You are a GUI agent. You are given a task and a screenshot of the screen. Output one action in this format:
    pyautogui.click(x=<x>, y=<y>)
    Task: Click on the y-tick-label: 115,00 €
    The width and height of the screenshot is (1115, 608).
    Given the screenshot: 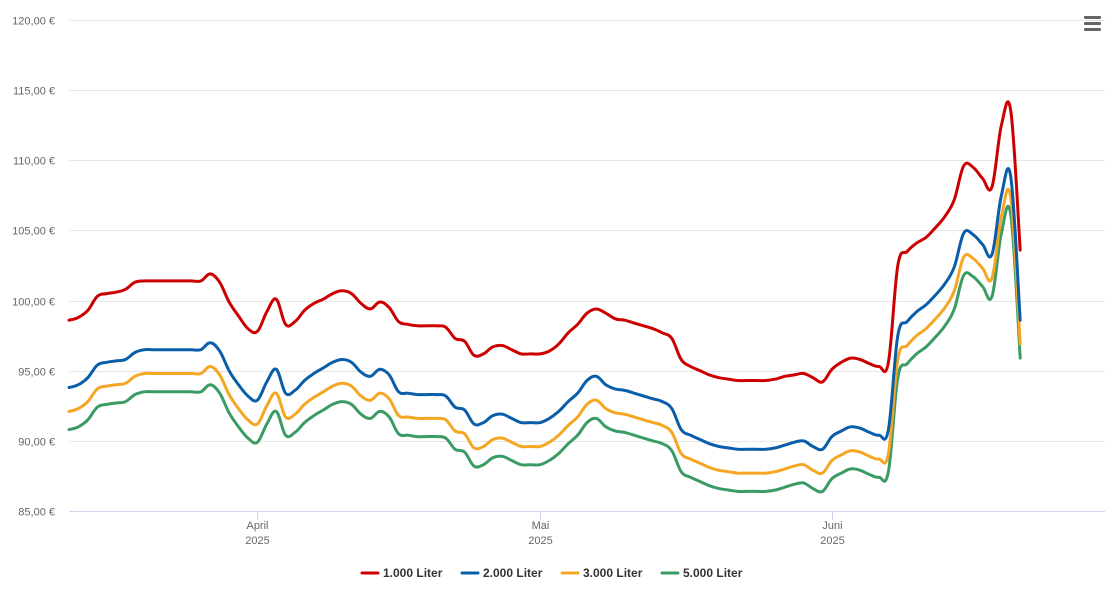 What is the action you would take?
    pyautogui.click(x=34, y=92)
    